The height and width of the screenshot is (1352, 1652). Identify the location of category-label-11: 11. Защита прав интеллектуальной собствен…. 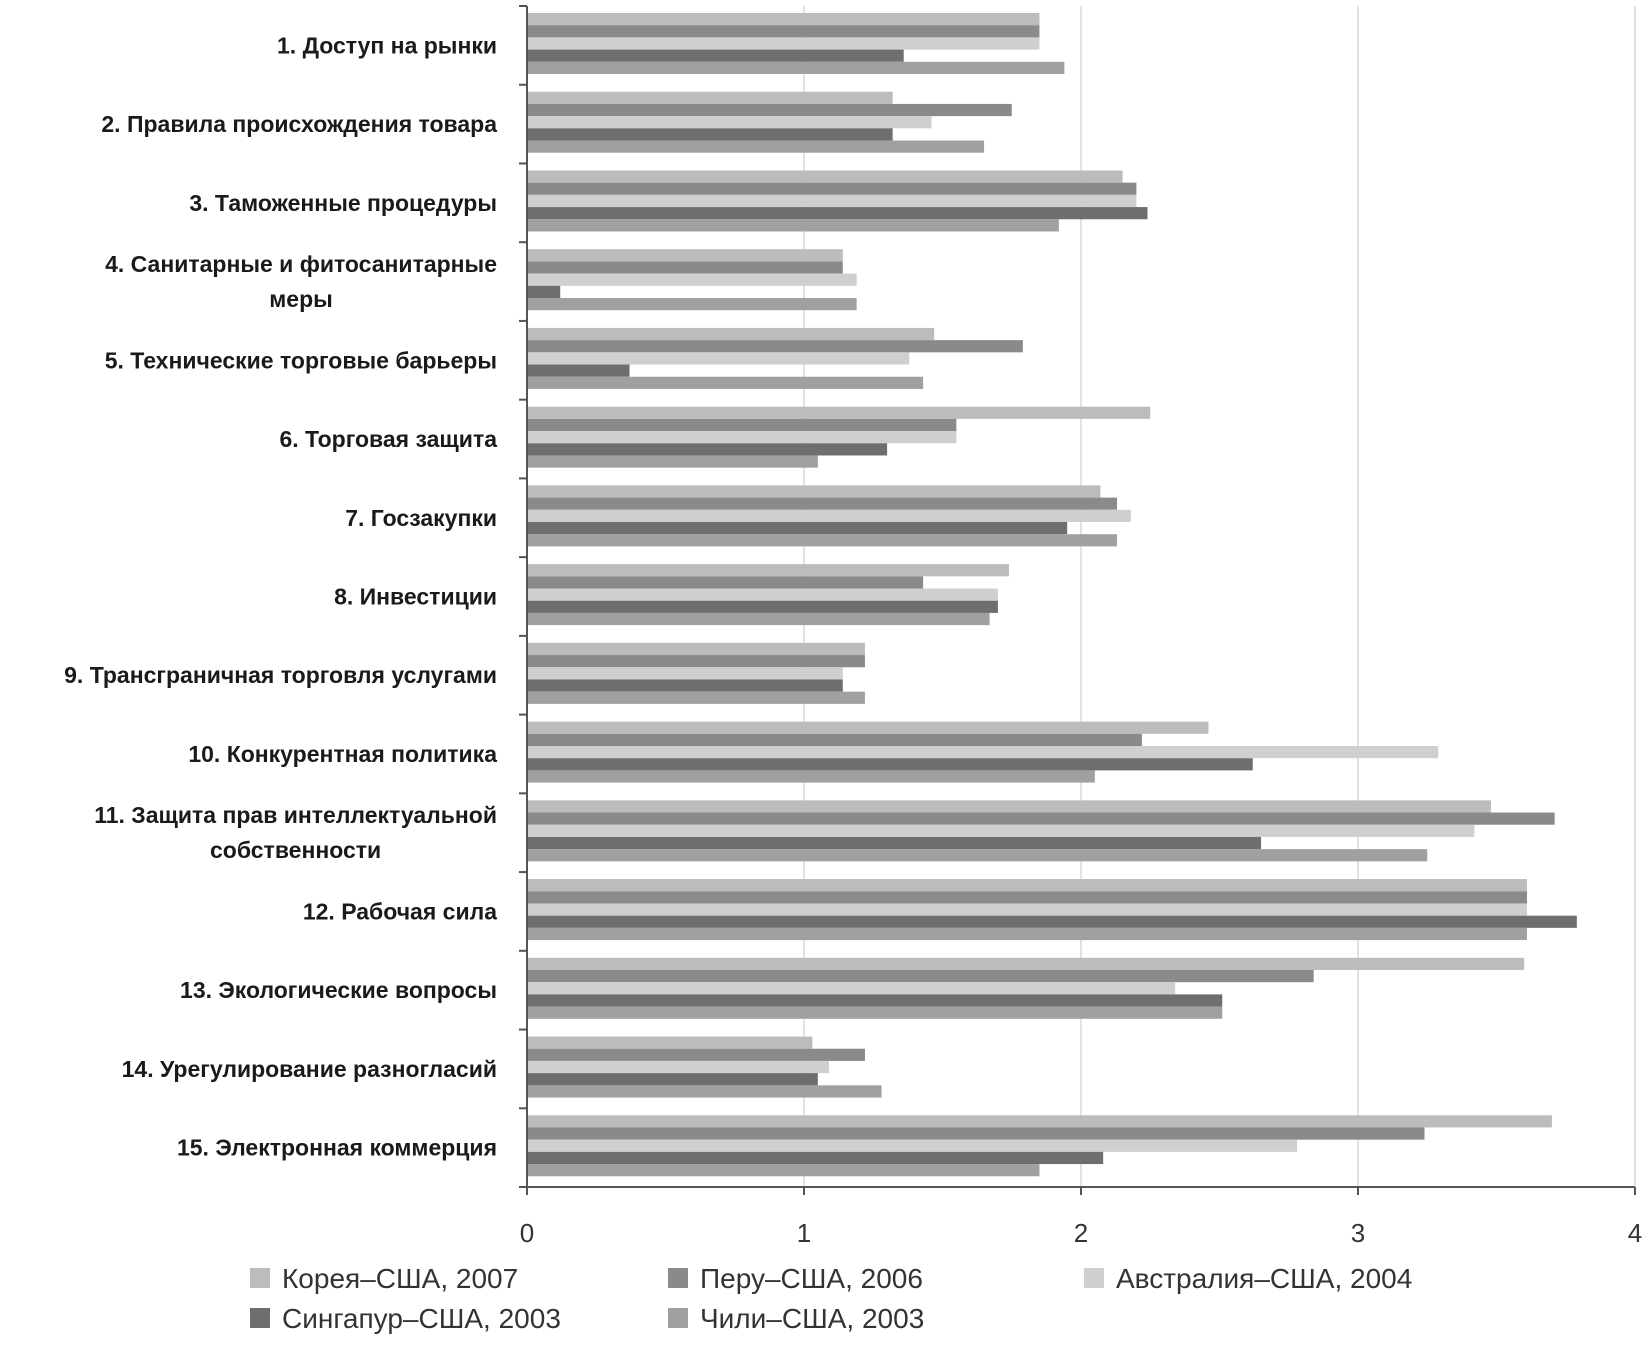
(295, 832).